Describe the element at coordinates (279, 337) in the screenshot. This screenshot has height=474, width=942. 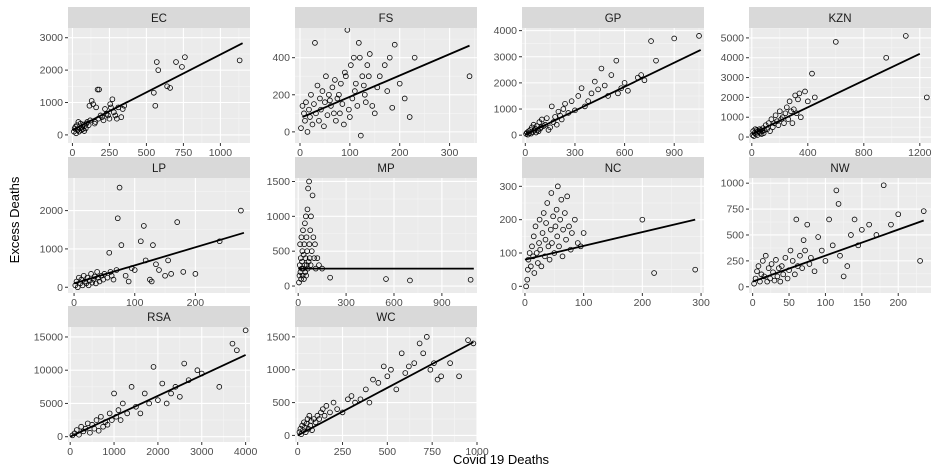
I see `y-tick-label: 1500` at that location.